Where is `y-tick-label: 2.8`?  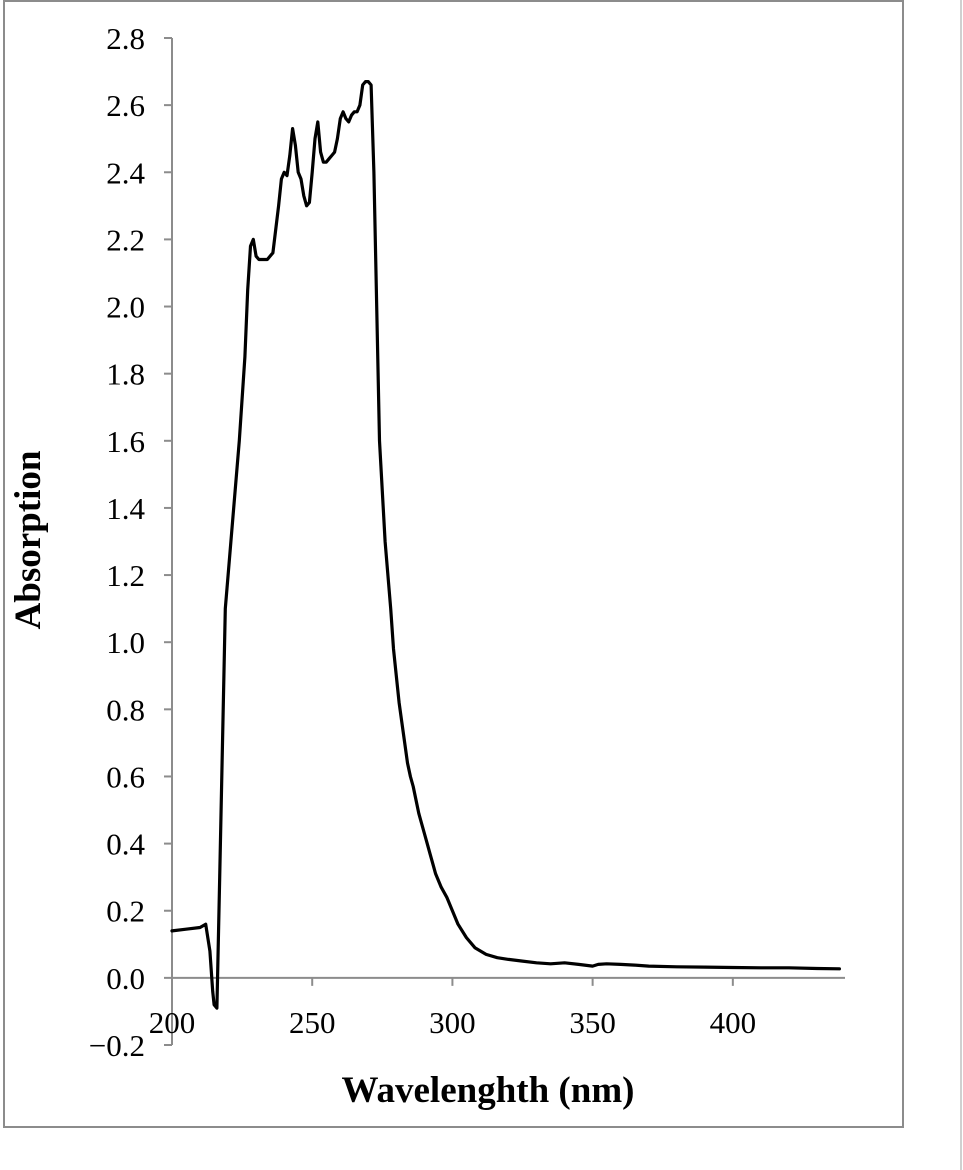
y-tick-label: 2.8 is located at coordinates (125, 38).